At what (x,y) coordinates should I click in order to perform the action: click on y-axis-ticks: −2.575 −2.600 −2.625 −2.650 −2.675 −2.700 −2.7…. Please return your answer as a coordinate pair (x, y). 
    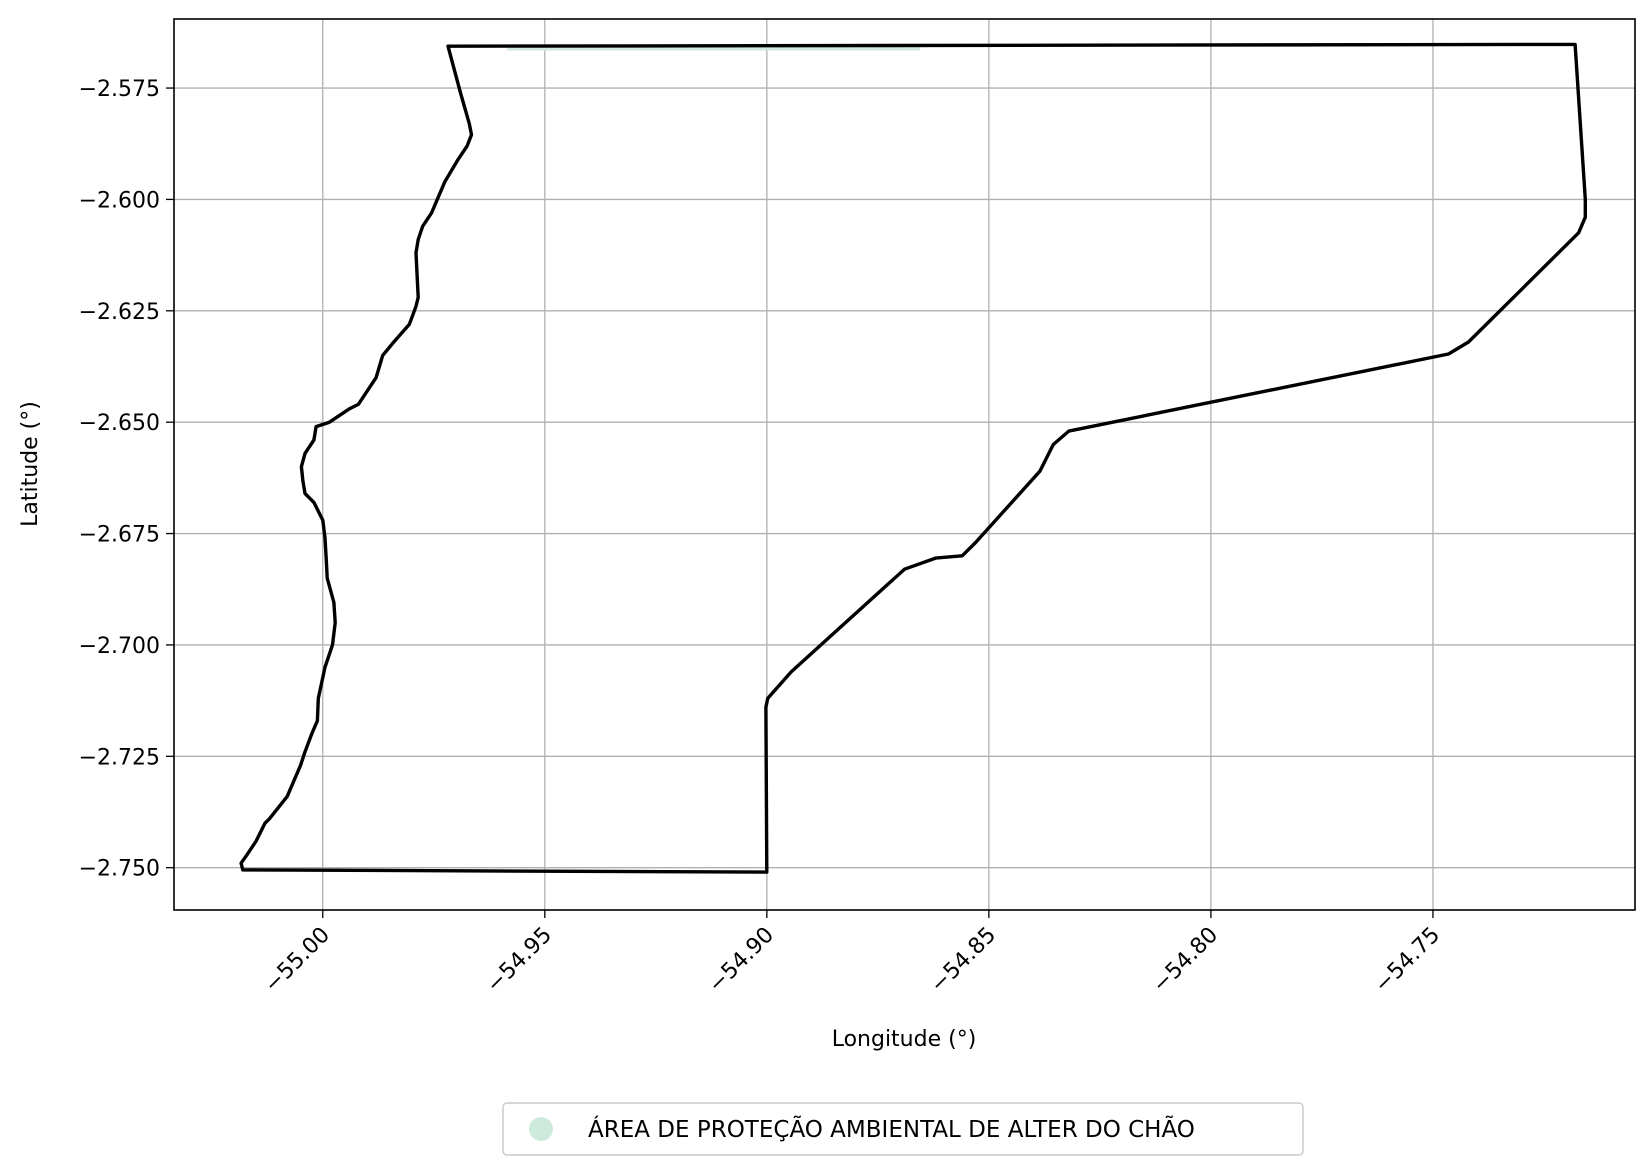
    Looking at the image, I should click on (126, 479).